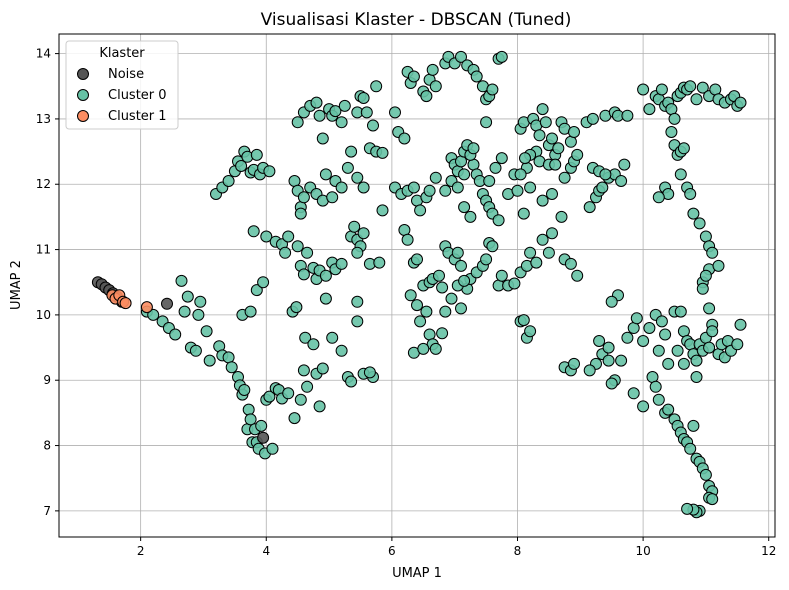 The height and width of the screenshot is (590, 789). What do you see at coordinates (392, 551) in the screenshot?
I see `x-tick-label: 6` at bounding box center [392, 551].